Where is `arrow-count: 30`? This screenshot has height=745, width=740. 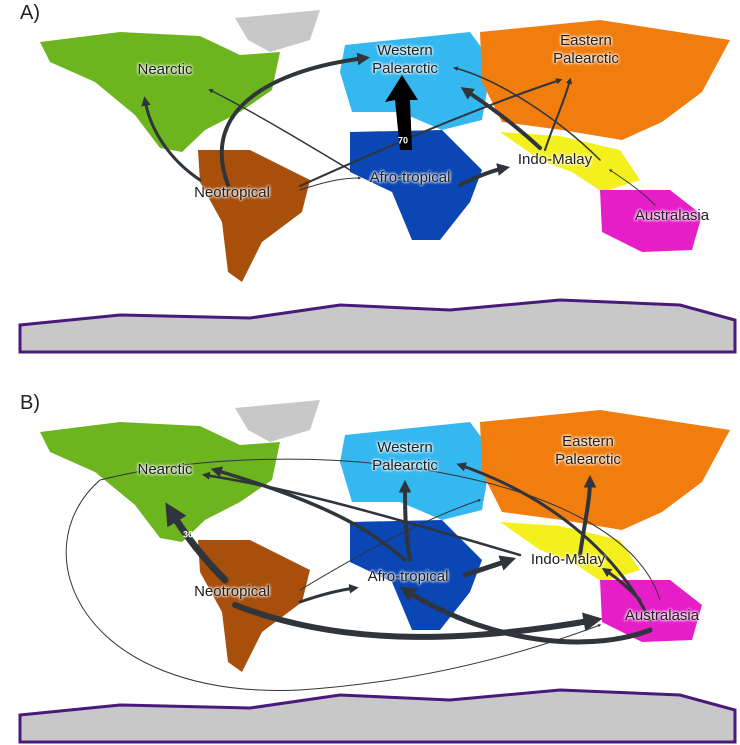
arrow-count: 30 is located at coordinates (188, 534).